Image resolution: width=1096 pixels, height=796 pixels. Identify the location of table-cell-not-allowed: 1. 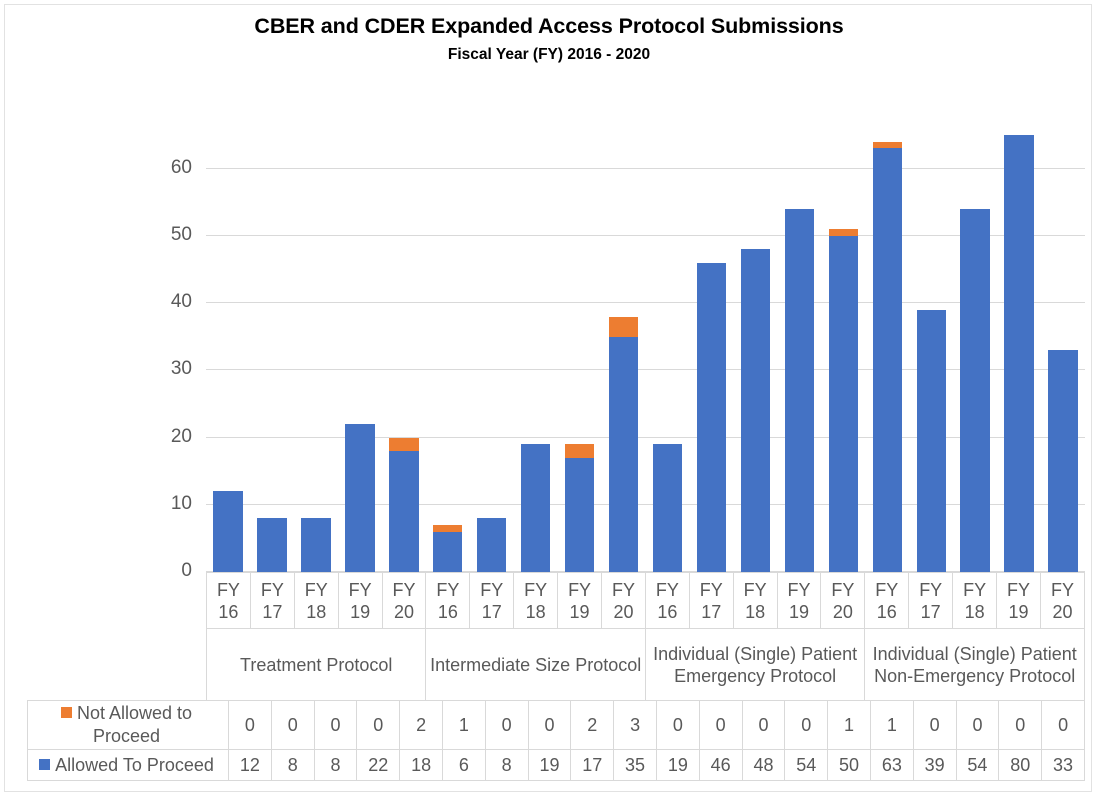
(891, 725).